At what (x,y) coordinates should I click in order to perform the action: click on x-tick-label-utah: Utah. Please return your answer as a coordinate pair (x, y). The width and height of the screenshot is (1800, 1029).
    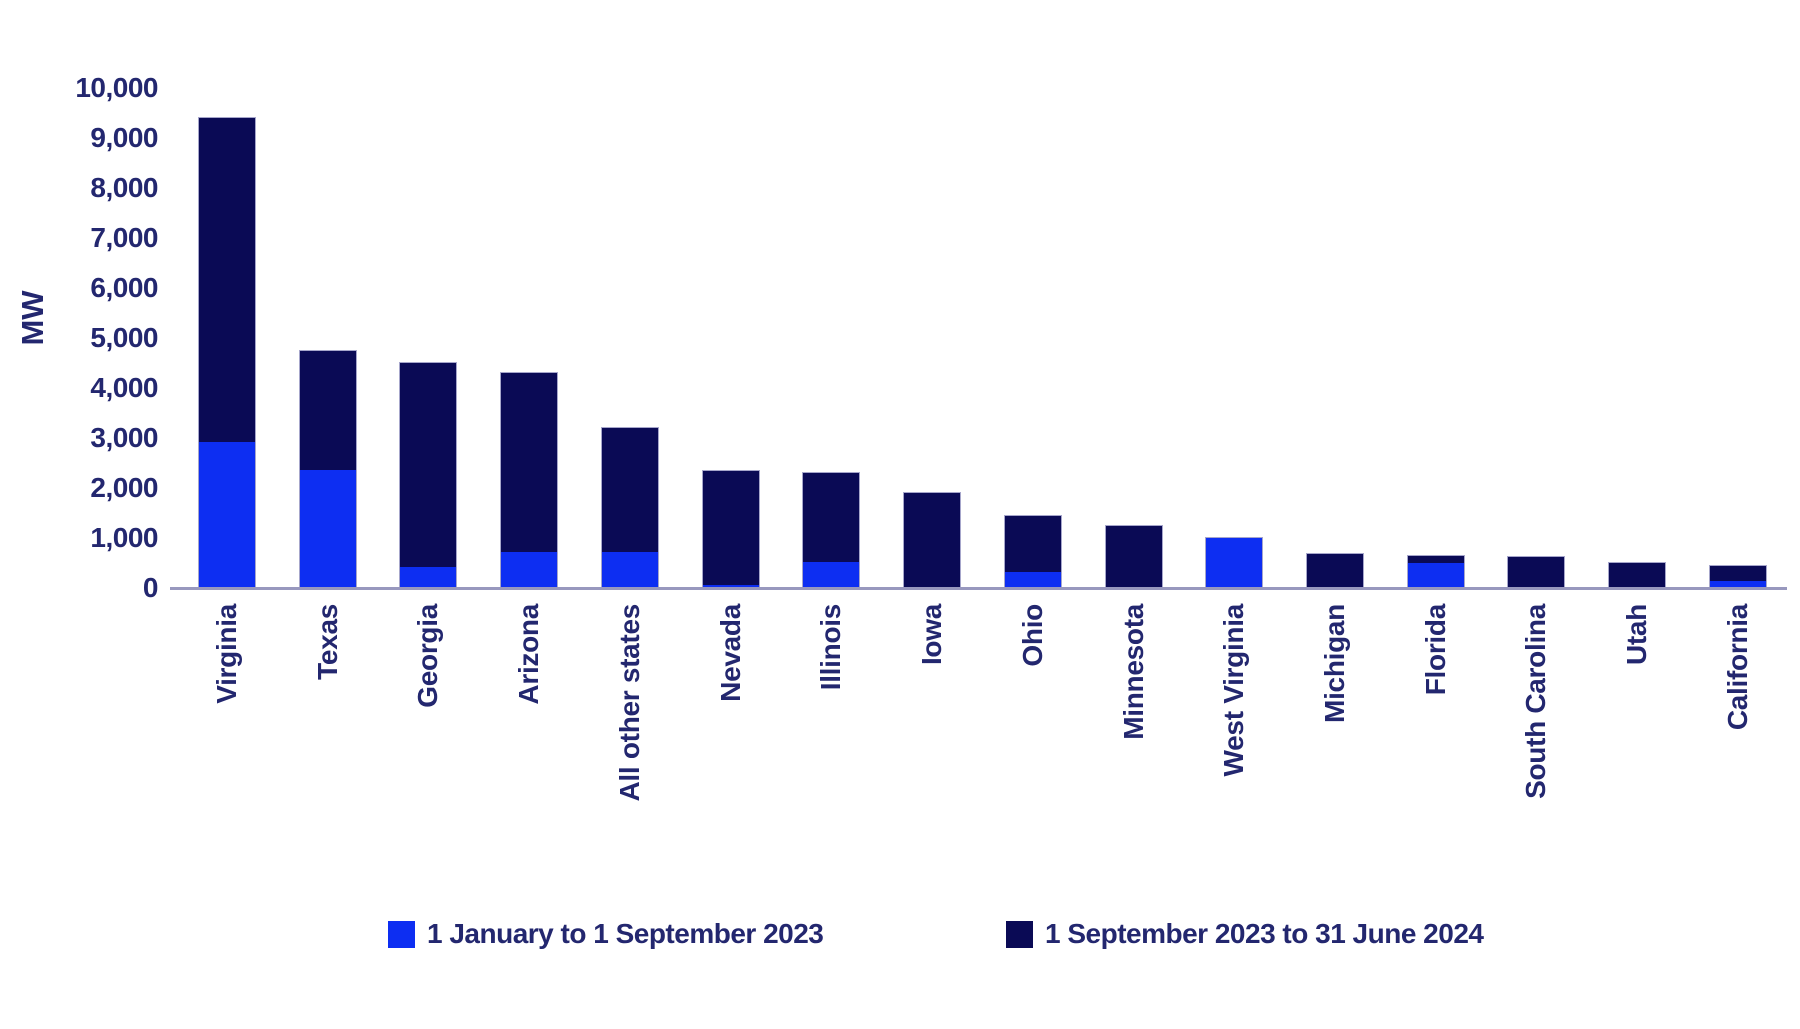
    Looking at the image, I should click on (1637, 754).